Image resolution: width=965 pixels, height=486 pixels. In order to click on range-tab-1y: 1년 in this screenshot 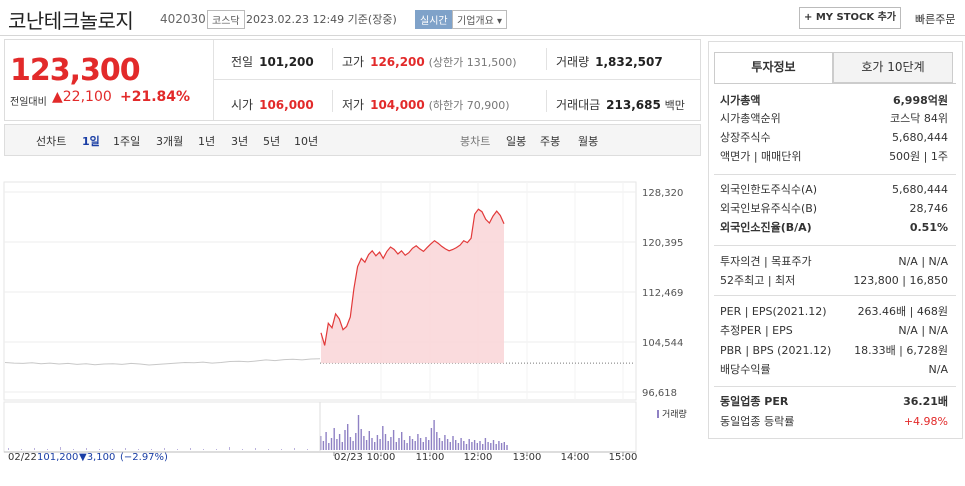, I will do `click(207, 141)`.